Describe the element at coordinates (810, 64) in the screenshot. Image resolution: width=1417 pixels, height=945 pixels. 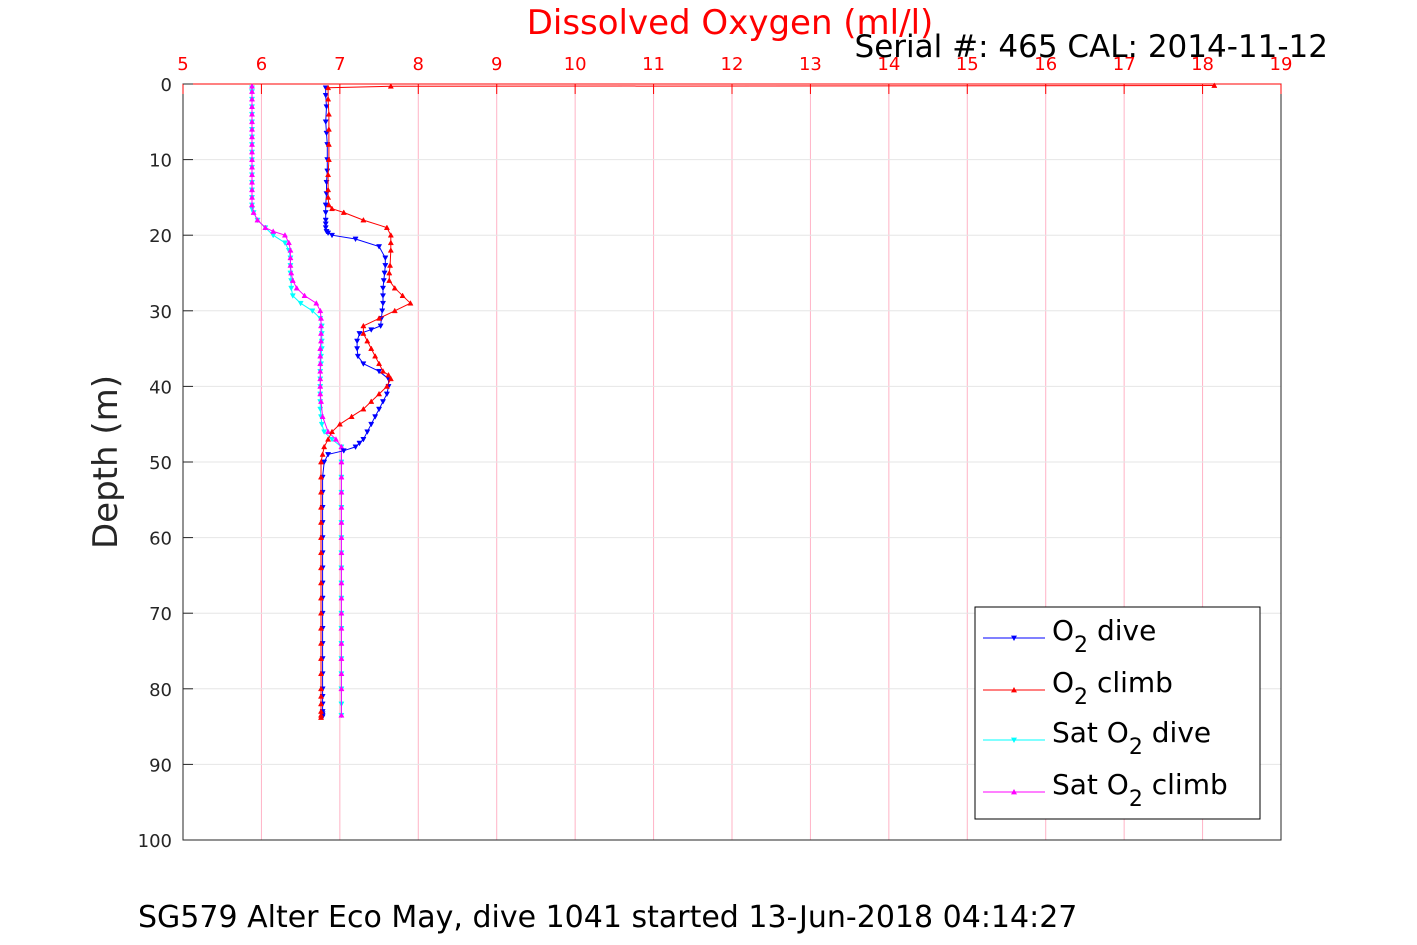
I see `x-tick-label-8: 13` at that location.